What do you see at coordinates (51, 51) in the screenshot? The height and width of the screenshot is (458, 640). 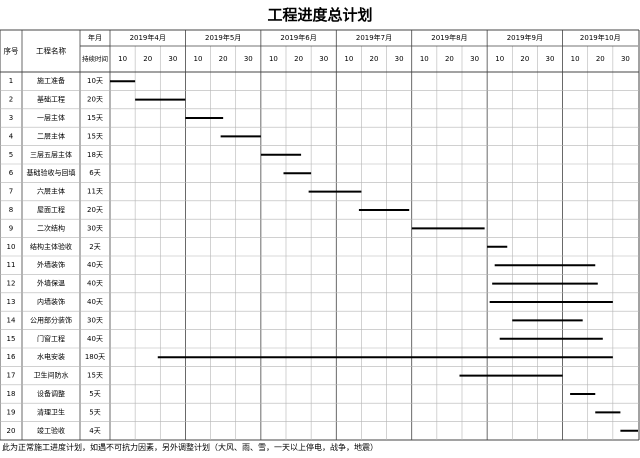 I see `header-name: 工程名称` at bounding box center [51, 51].